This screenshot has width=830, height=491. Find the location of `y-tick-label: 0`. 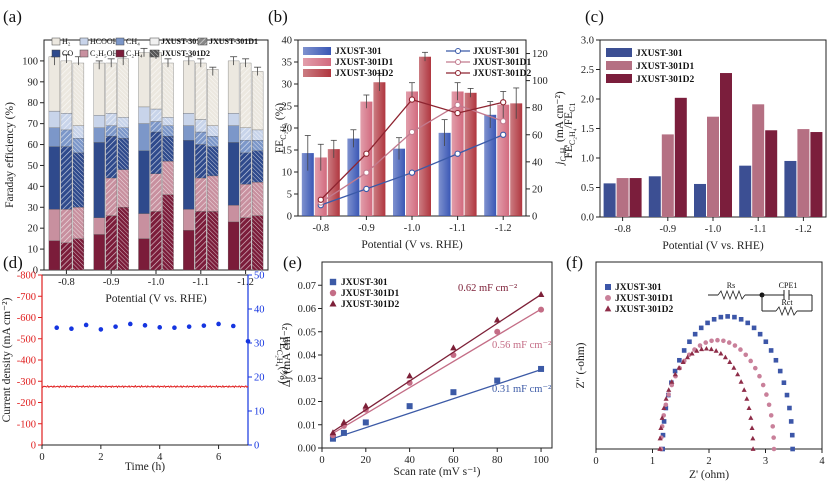

y-tick-label: 0 is located at coordinates (35, 271).